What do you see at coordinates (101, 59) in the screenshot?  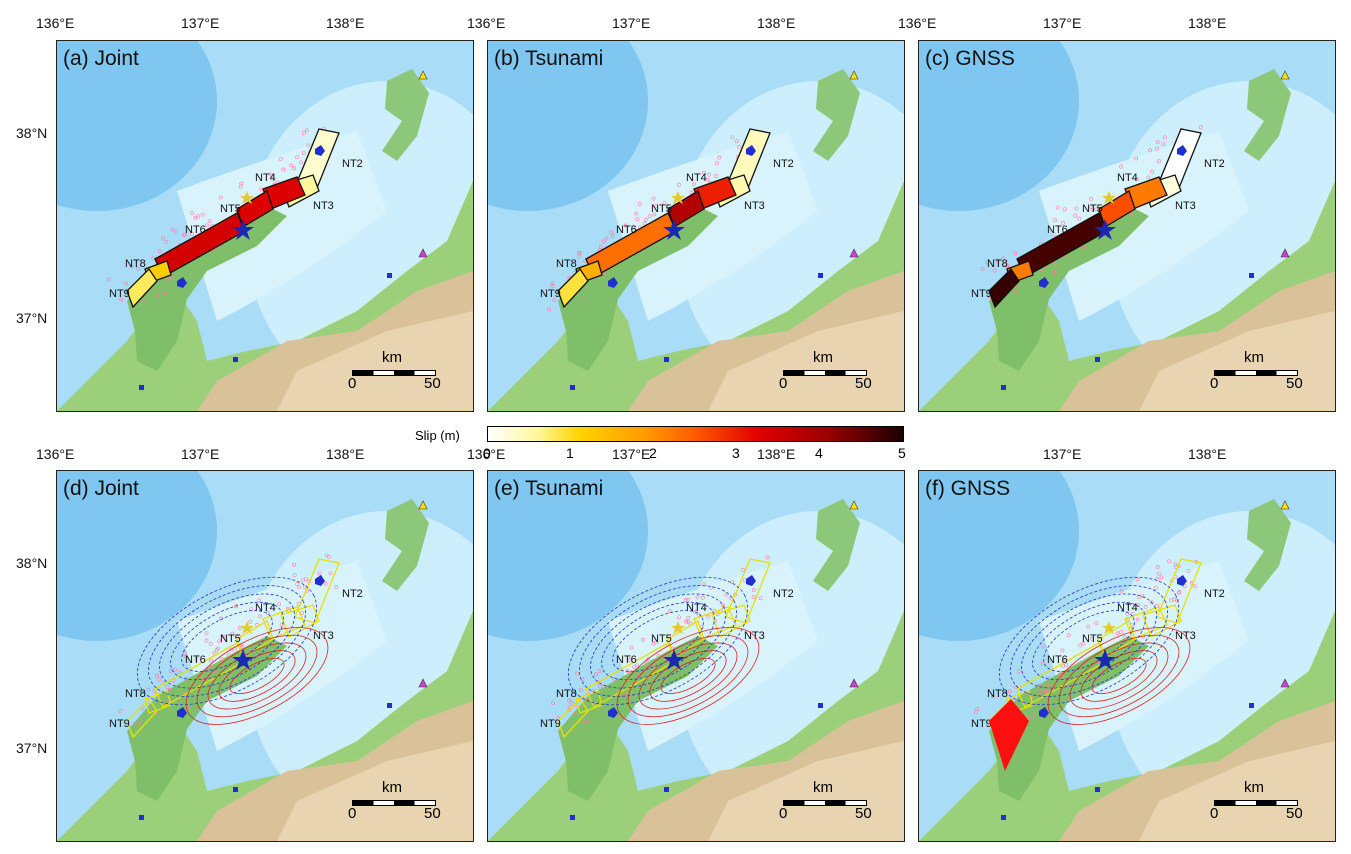 I see `panel-title: (a) Joint` at bounding box center [101, 59].